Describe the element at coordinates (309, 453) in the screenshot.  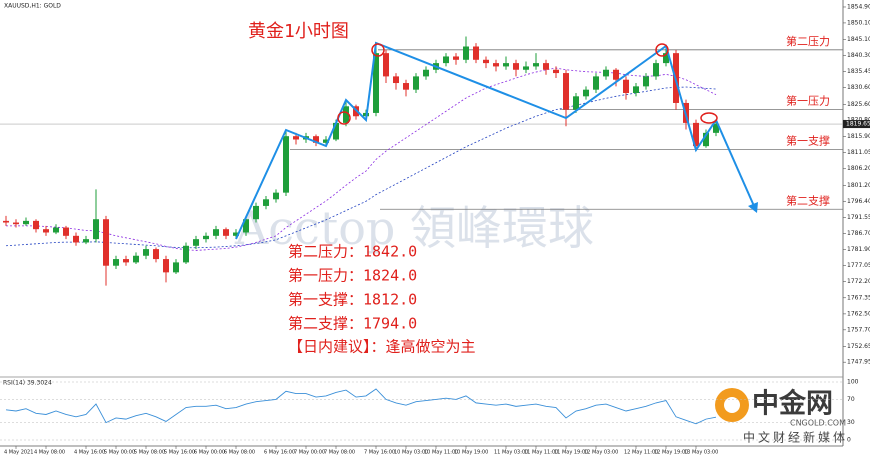
I see `x-tick-label: 7 May 00:00` at that location.